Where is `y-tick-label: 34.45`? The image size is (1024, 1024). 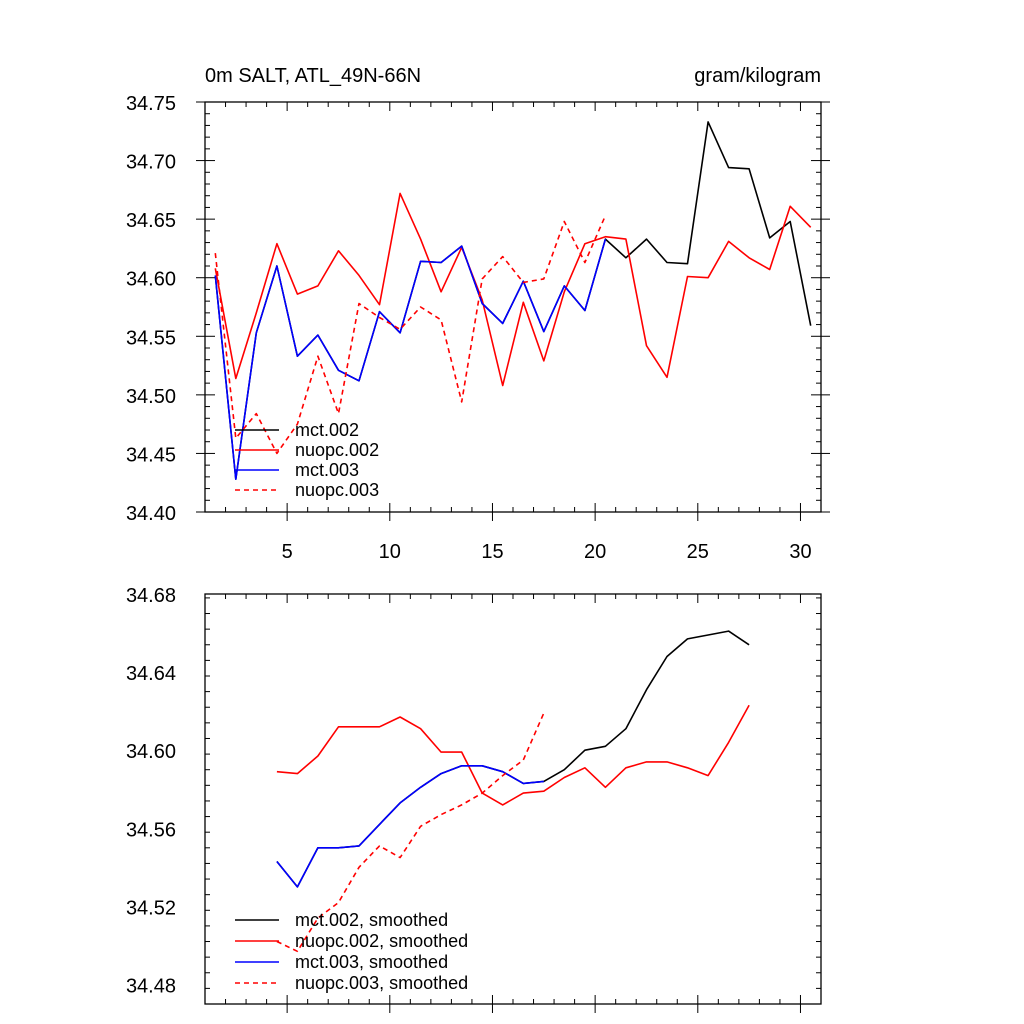 y-tick-label: 34.45 is located at coordinates (151, 455).